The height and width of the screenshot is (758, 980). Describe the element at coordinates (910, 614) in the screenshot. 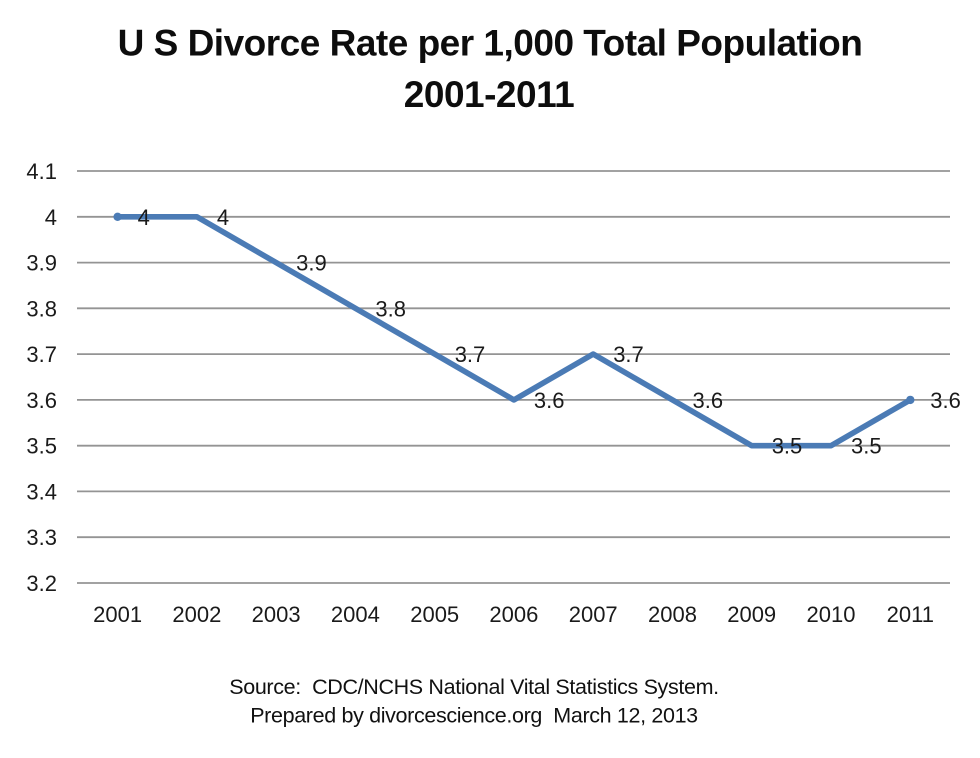

I see `svg-text: 2011` at that location.